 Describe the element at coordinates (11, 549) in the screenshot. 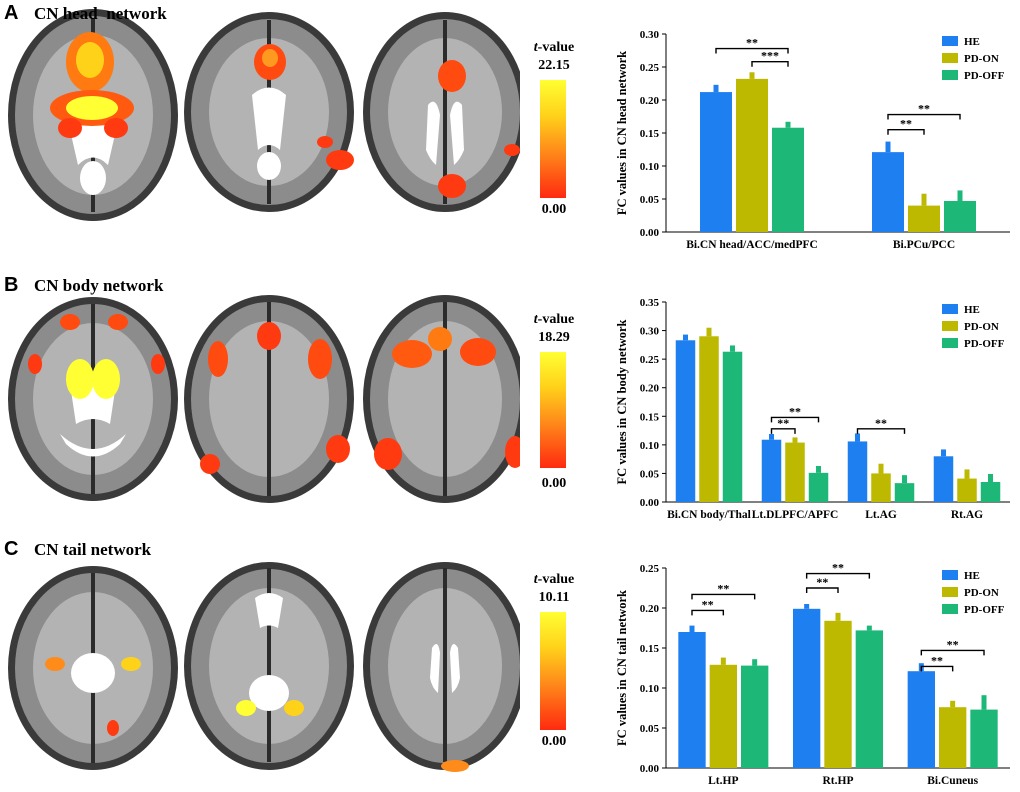

I see `panel-letter: C` at that location.